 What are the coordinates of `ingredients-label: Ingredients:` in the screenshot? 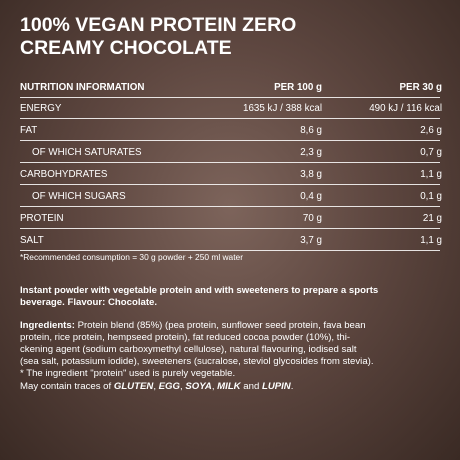 It's located at (47, 325).